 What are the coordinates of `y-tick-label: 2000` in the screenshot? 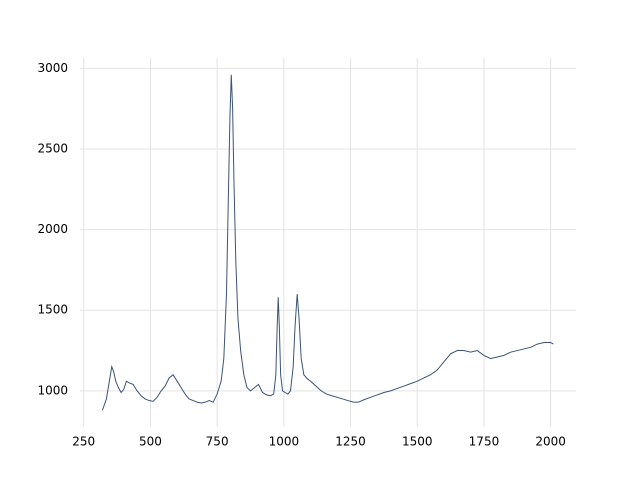 It's located at (52, 229).